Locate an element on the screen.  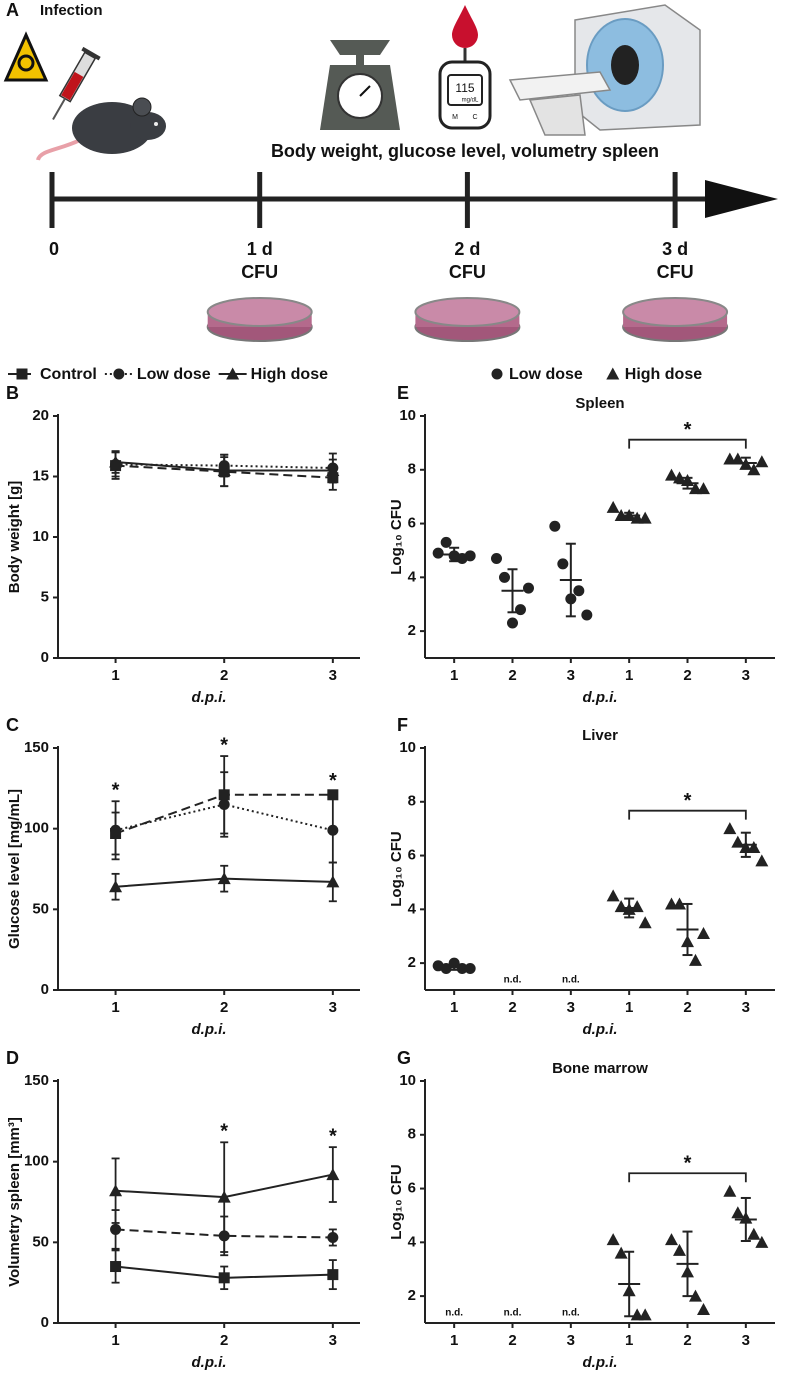
panel-label: A is located at coordinates (12, 10).